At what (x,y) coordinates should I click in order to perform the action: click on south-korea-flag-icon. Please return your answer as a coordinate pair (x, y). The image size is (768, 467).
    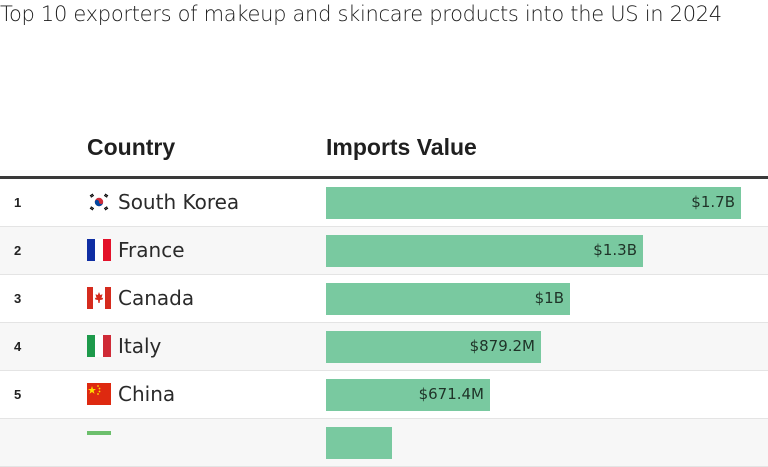
    Looking at the image, I should click on (99, 202).